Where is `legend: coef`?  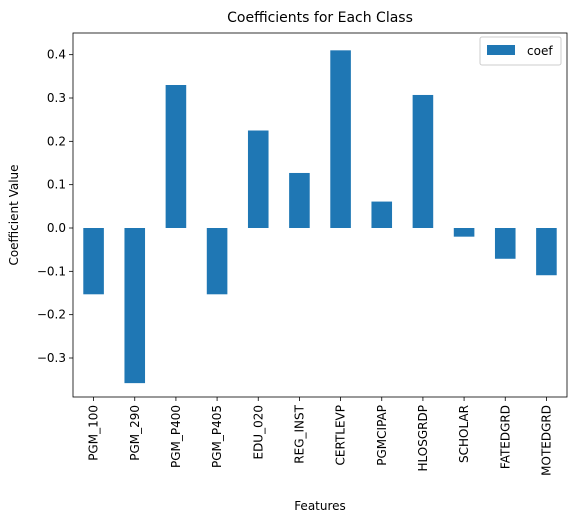 legend: coef is located at coordinates (520, 51).